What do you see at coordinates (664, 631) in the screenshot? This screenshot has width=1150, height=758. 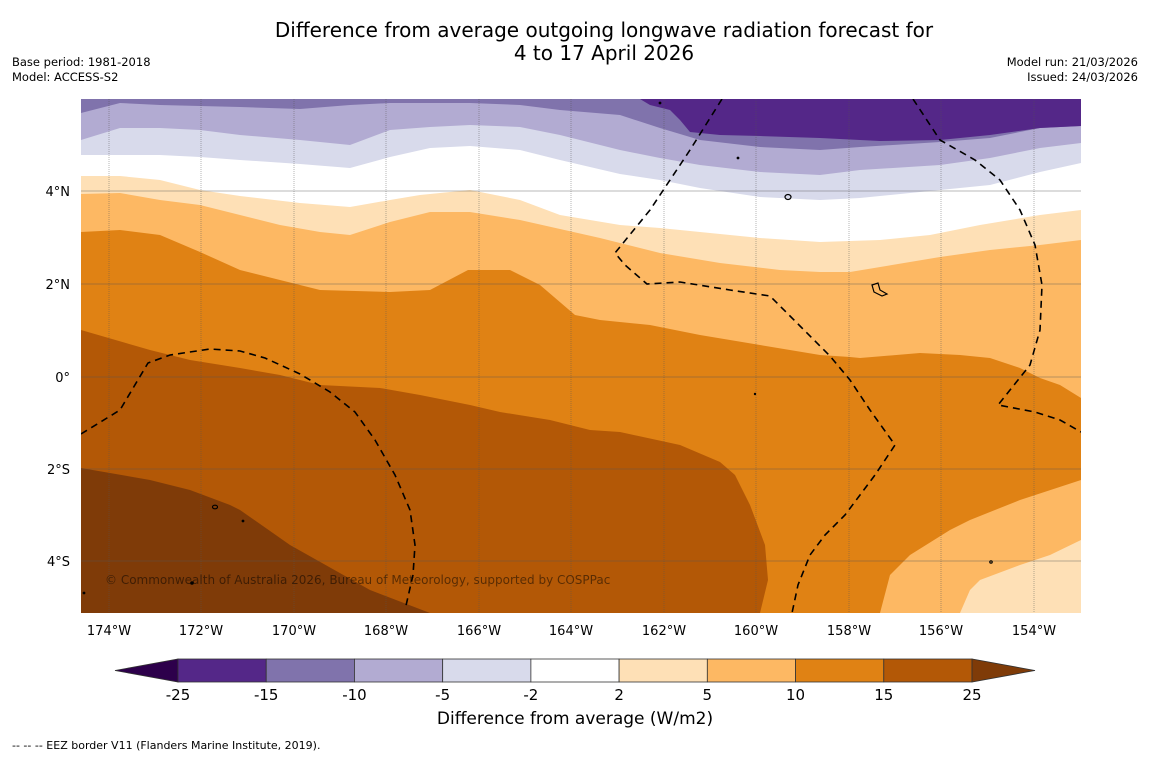 I see `lon-tick-label: 162°W` at bounding box center [664, 631].